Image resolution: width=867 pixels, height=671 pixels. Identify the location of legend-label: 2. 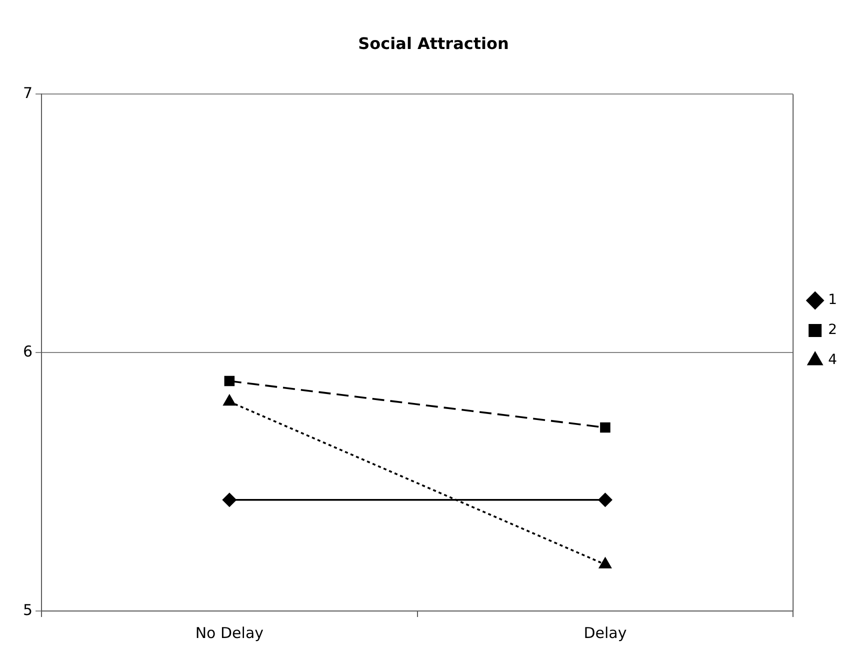
(833, 330).